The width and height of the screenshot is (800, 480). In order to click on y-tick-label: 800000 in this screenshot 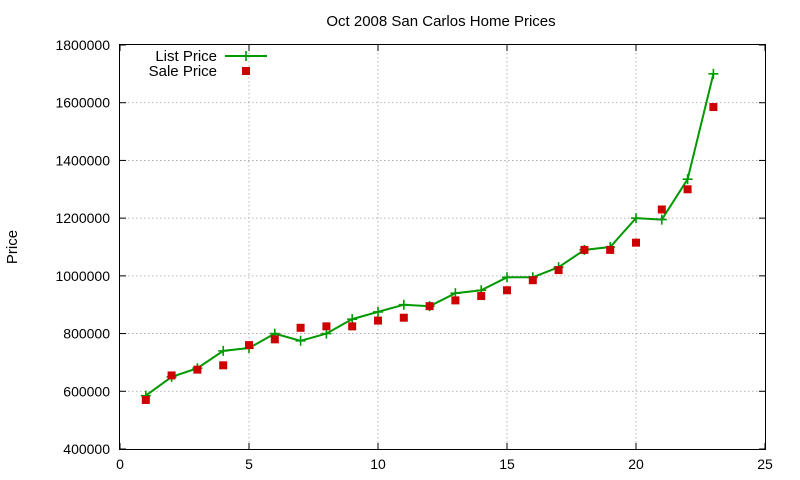, I will do `click(86, 334)`.